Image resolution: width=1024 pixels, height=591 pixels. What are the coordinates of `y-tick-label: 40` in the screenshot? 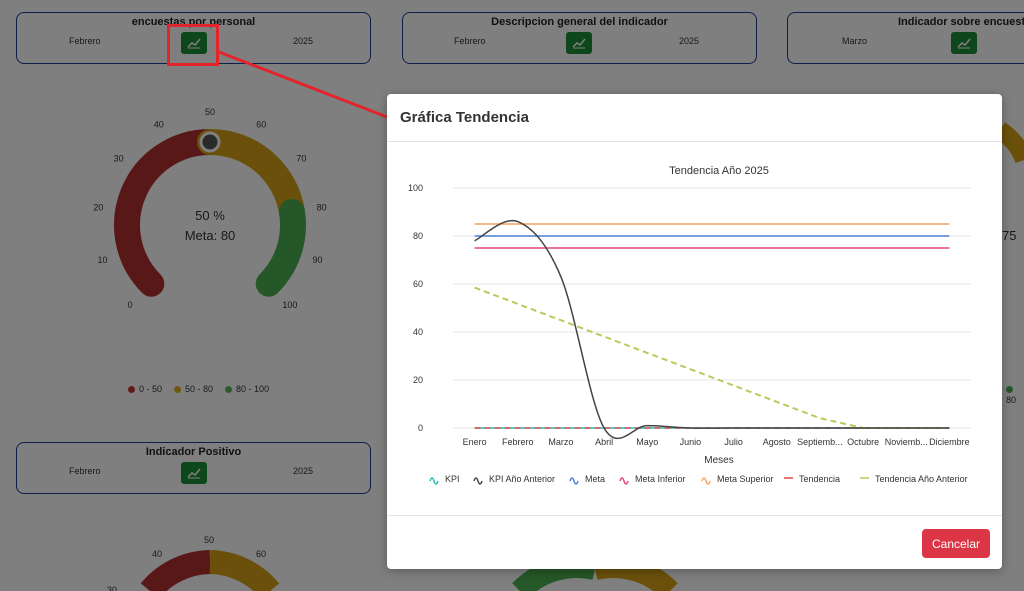 It's located at (418, 332).